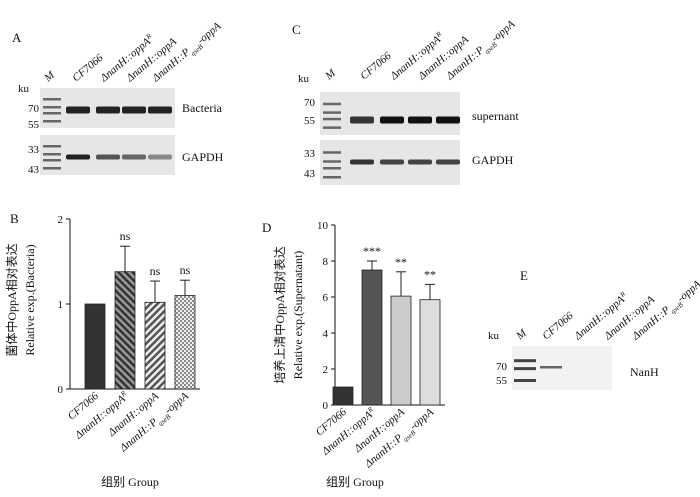 This screenshot has height=497, width=700. I want to click on blot-label: NanH, so click(644, 372).